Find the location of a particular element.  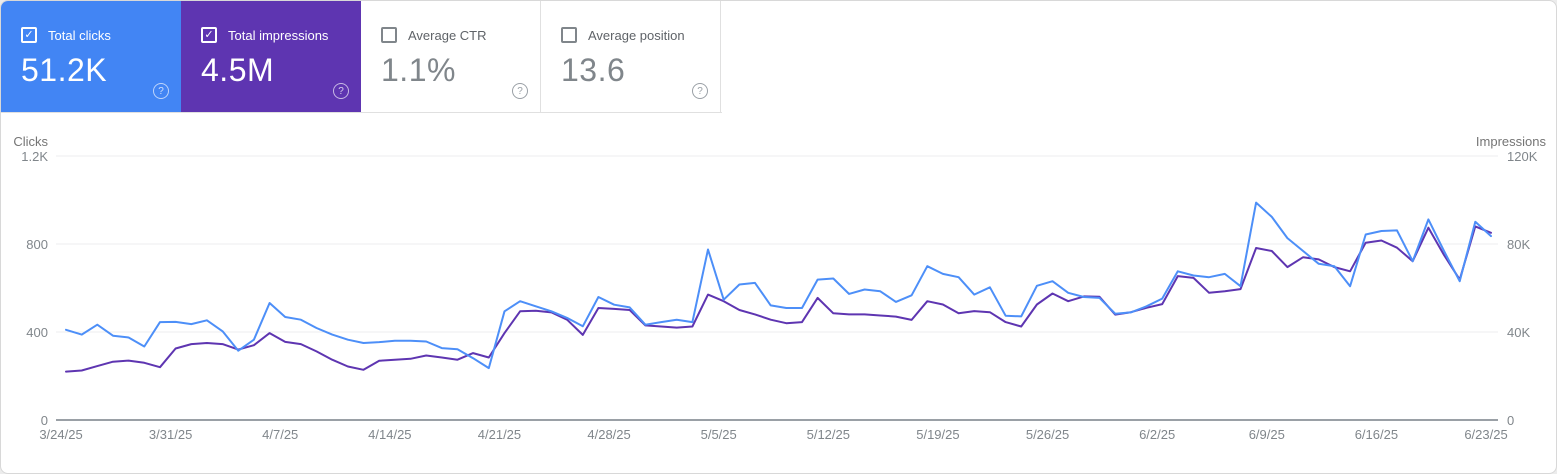

checkbox-average-ctr-unchecked is located at coordinates (389, 35).